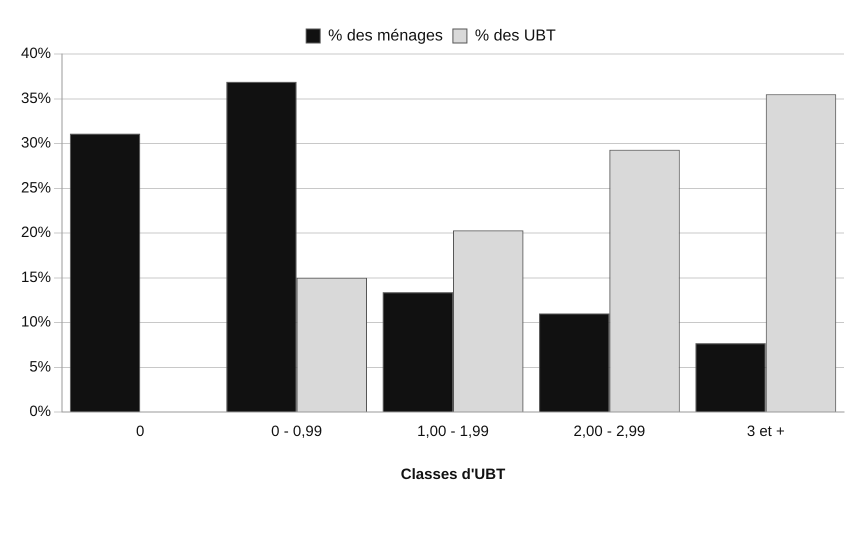 This screenshot has height=536, width=864. I want to click on y-tick-label: 25%, so click(36, 187).